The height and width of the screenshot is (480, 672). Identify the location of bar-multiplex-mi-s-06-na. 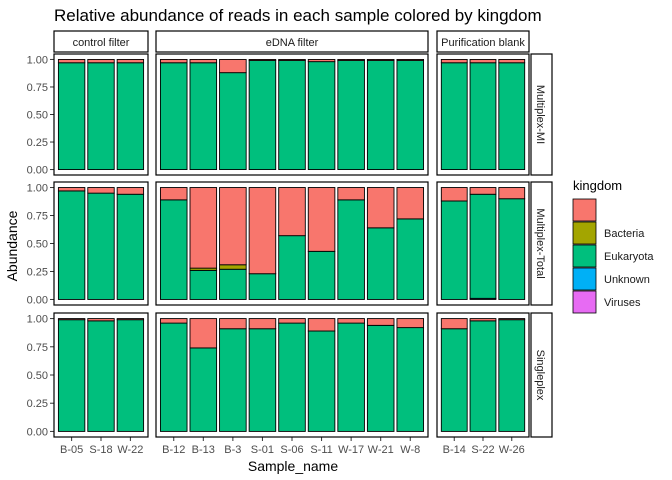
(292, 59).